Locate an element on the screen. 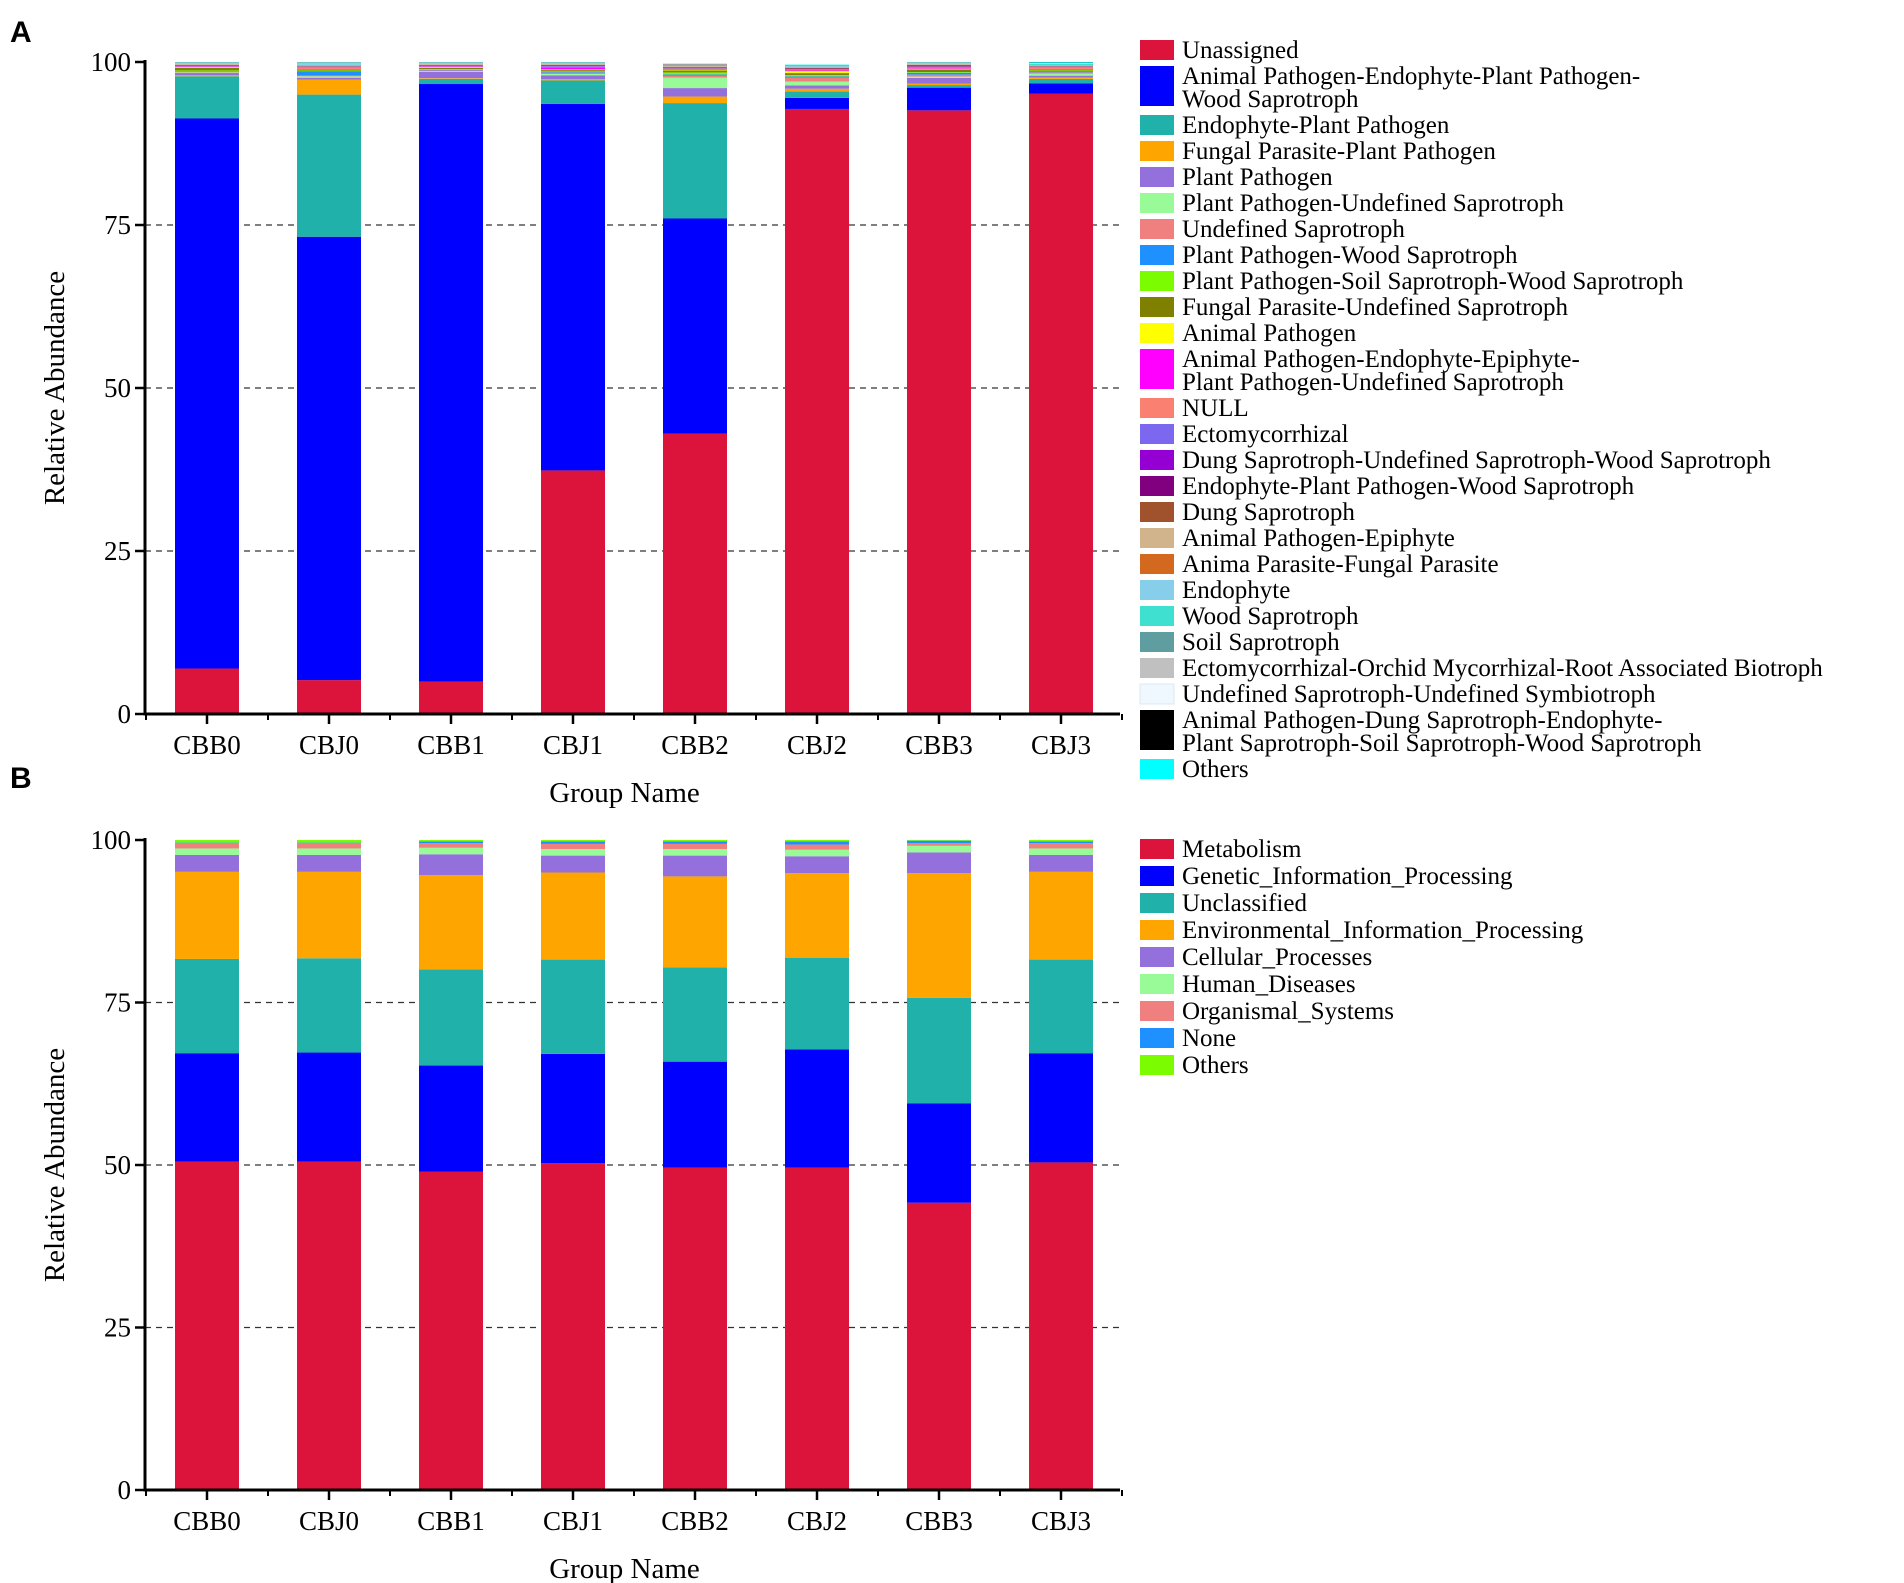  legend-item-3: Environmental_Information_Processing is located at coordinates (1362, 930).